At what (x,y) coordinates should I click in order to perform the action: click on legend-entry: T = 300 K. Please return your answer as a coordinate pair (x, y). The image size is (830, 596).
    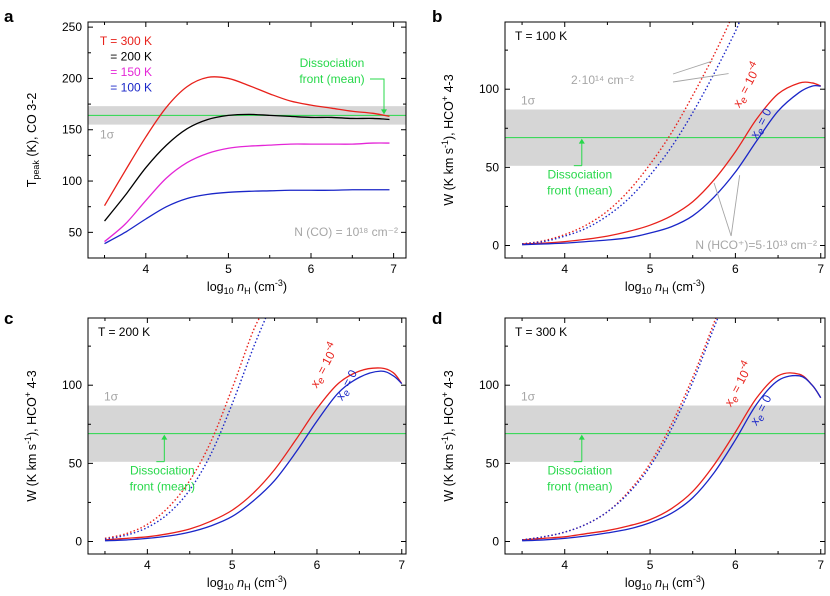
    Looking at the image, I should click on (126, 41).